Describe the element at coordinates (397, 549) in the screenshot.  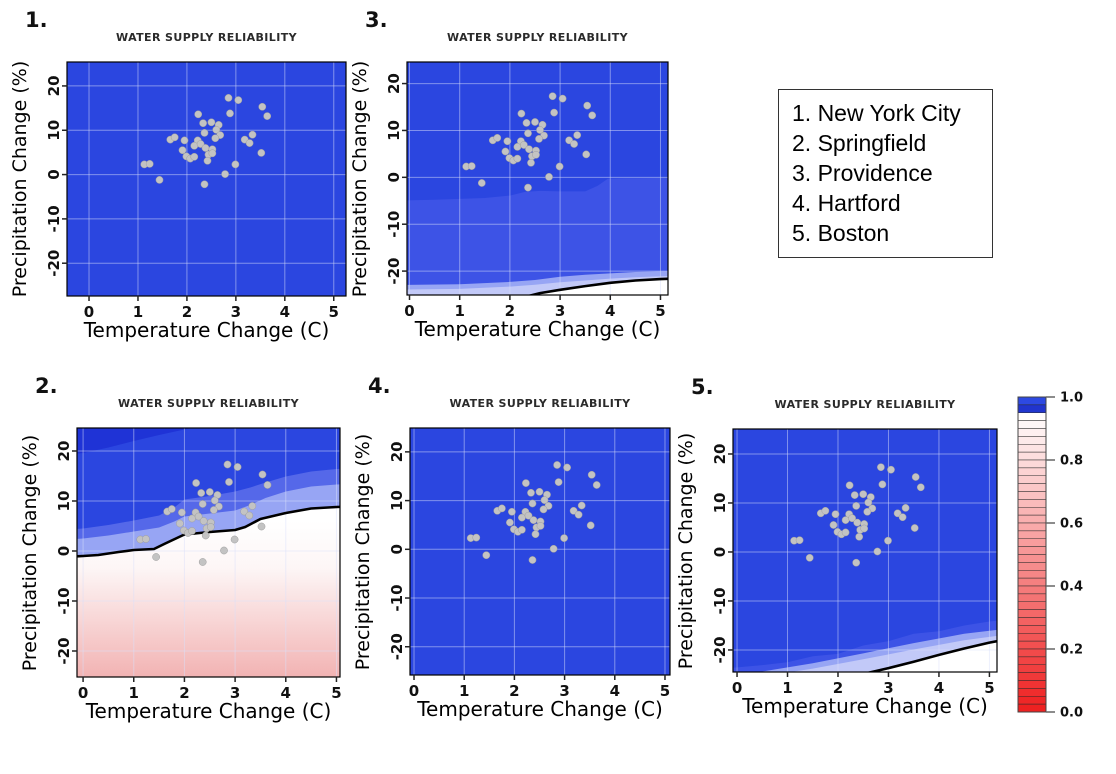
I see `y-tick-label: 0` at that location.